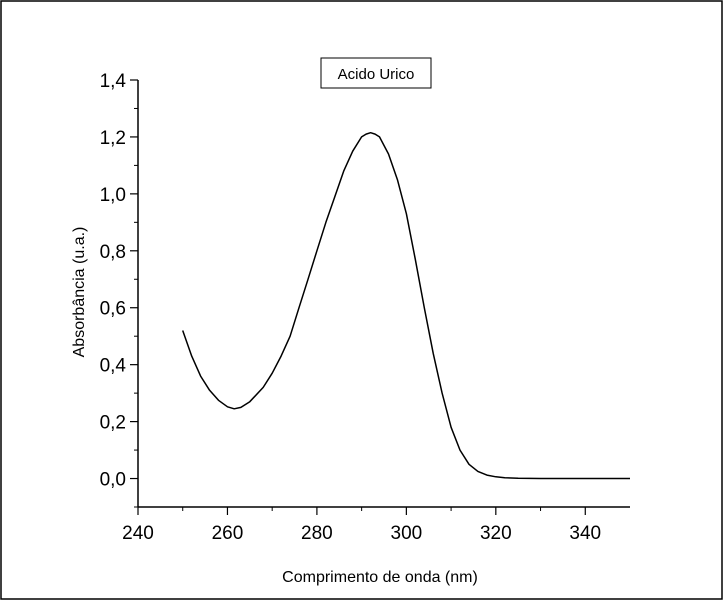  I want to click on y-tick-label: 0,6, so click(113, 309).